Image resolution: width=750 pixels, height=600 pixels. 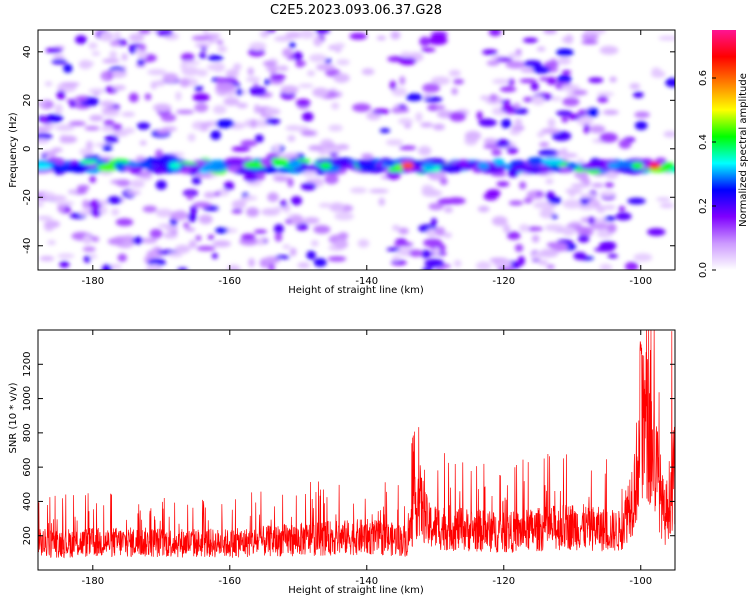 What do you see at coordinates (27, 364) in the screenshot?
I see `snr-y-tick-label: 1200` at bounding box center [27, 364].